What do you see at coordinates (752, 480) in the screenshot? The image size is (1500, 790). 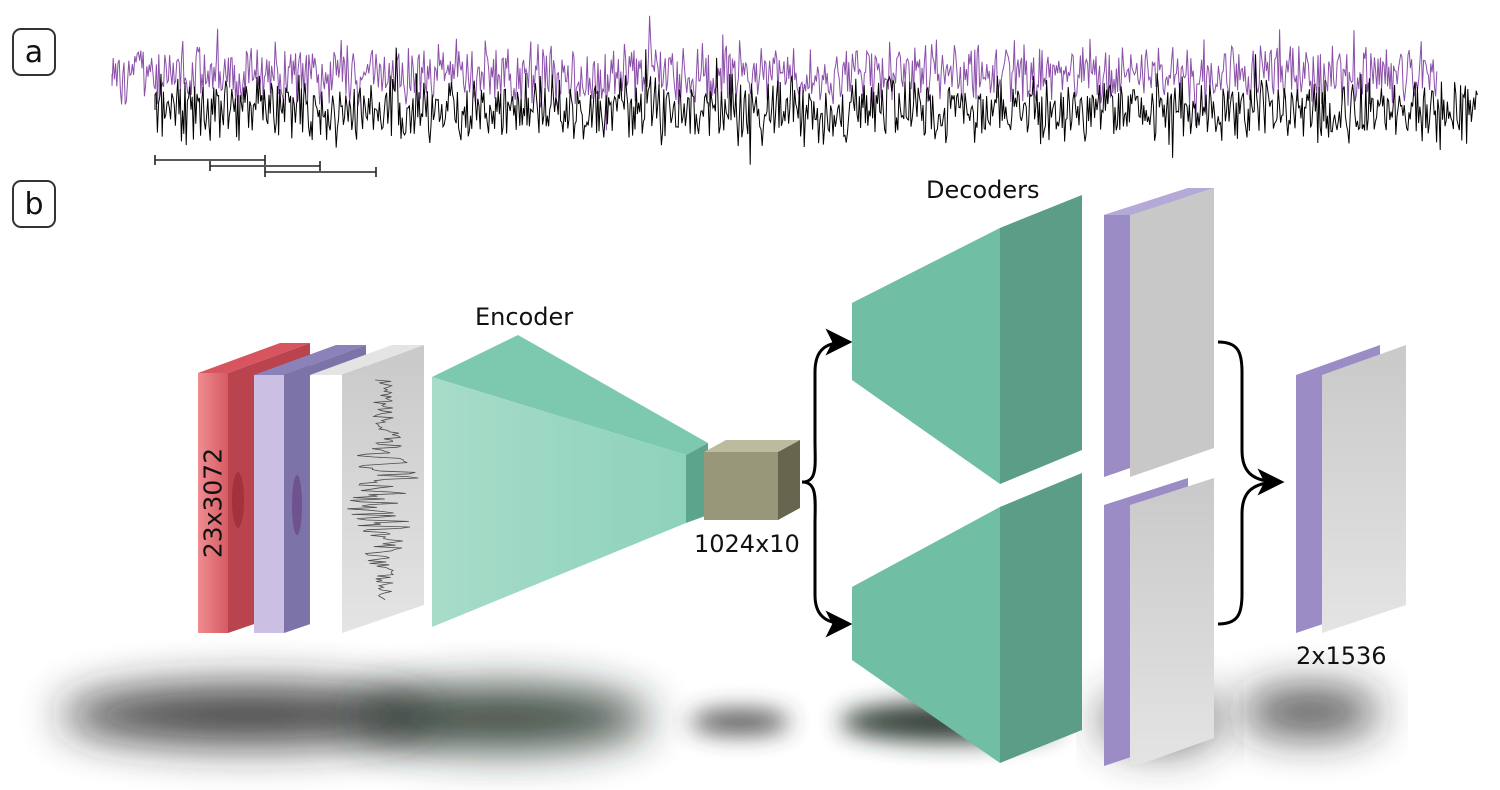 I see `latent-cube` at bounding box center [752, 480].